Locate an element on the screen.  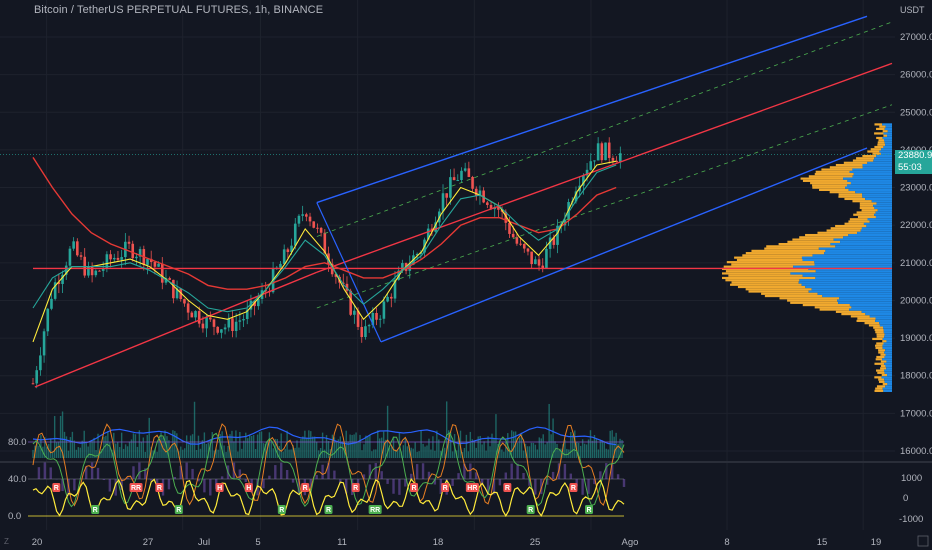
time-tick: 25 is located at coordinates (535, 542).